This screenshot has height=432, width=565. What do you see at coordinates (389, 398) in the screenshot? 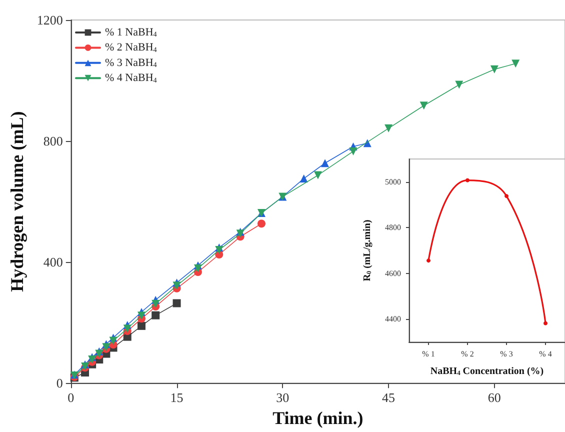
I see `x-tick-label: 45` at bounding box center [389, 398].